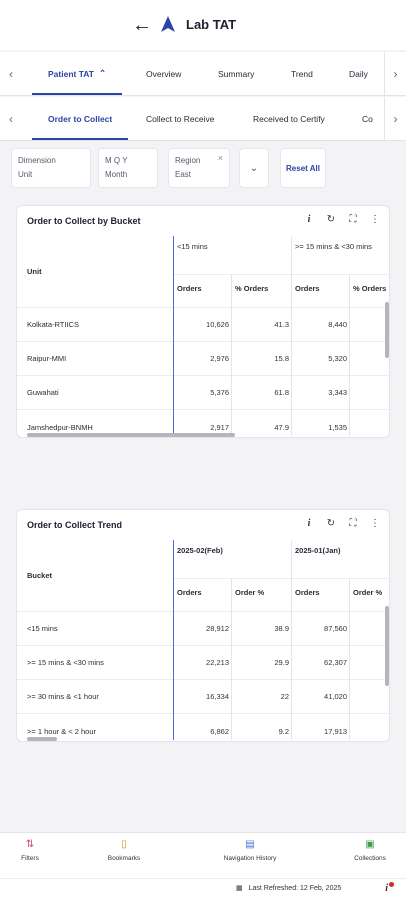 The height and width of the screenshot is (900, 406). I want to click on tabs-scroll-right-icon: ›, so click(395, 73).